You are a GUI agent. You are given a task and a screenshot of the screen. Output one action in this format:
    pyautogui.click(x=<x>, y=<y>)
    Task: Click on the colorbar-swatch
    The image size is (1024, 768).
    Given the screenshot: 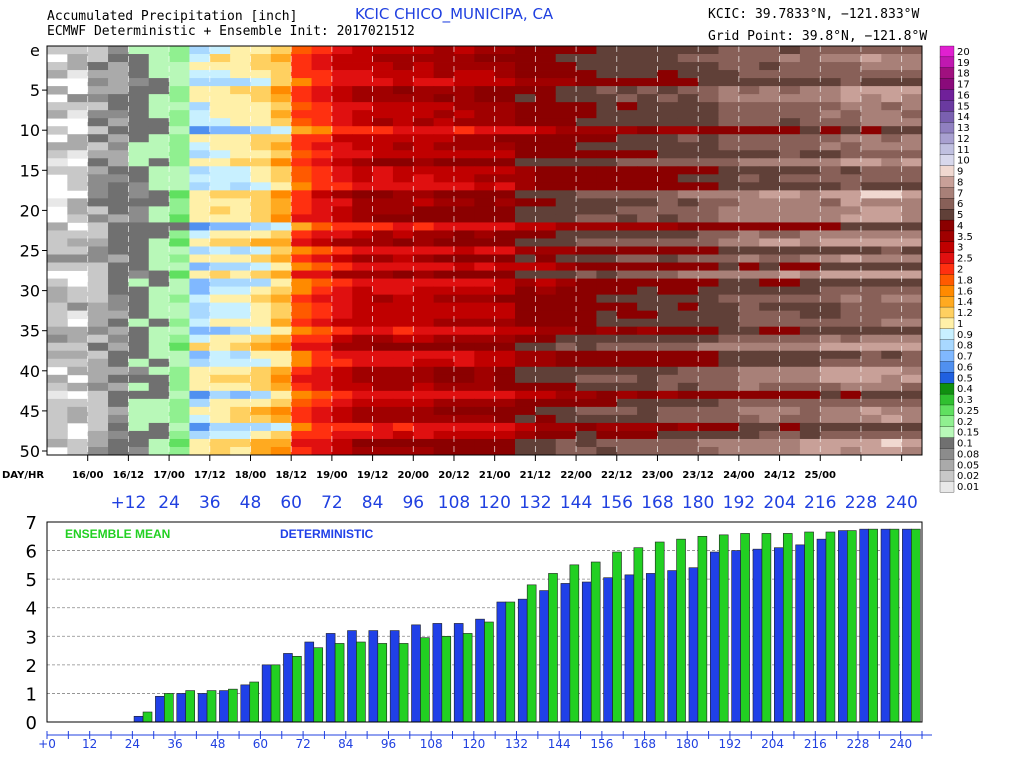 What is the action you would take?
    pyautogui.click(x=947, y=312)
    